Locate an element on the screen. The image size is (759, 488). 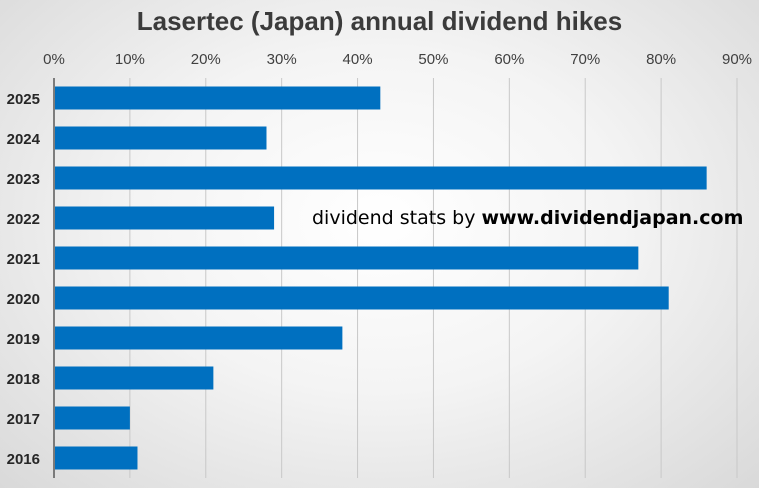
x-tick-label: 10% is located at coordinates (130, 59).